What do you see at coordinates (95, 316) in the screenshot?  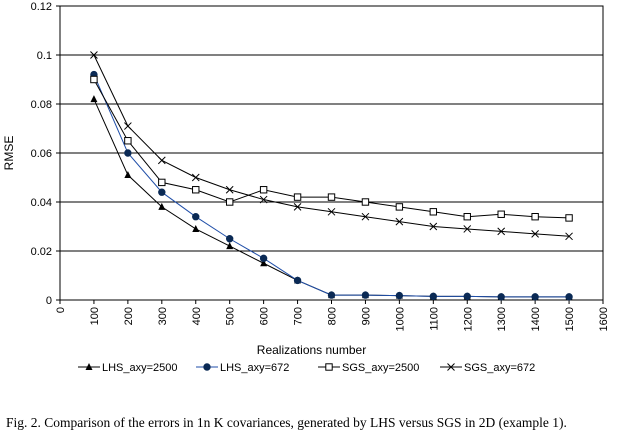 I see `x-tick-label: 100` at bounding box center [95, 316].